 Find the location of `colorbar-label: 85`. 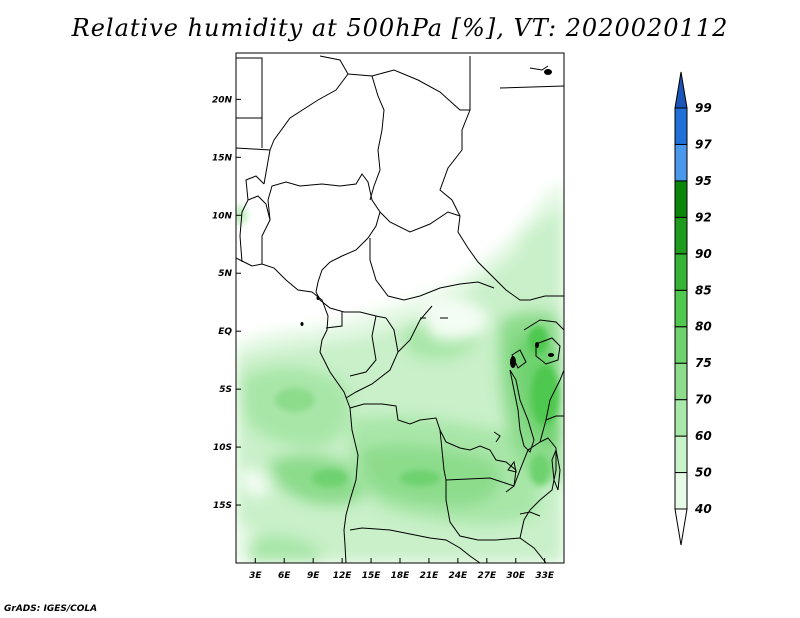

colorbar-label: 85 is located at coordinates (703, 290).